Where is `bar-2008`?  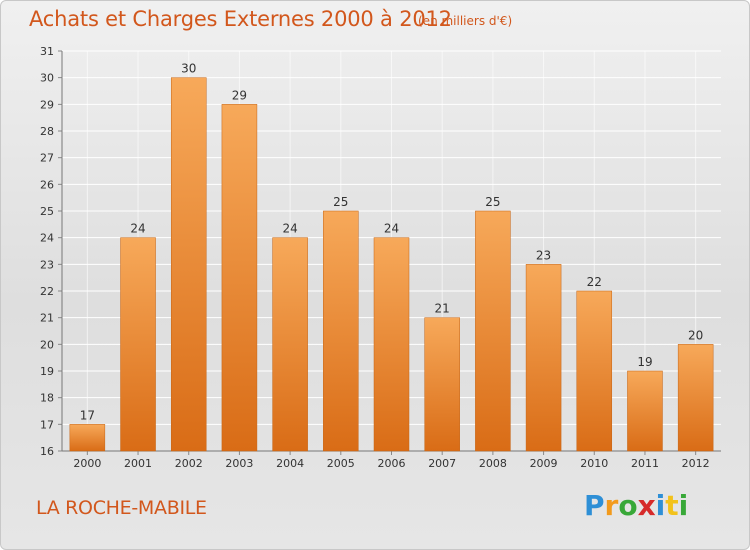 bar-2008 is located at coordinates (493, 331).